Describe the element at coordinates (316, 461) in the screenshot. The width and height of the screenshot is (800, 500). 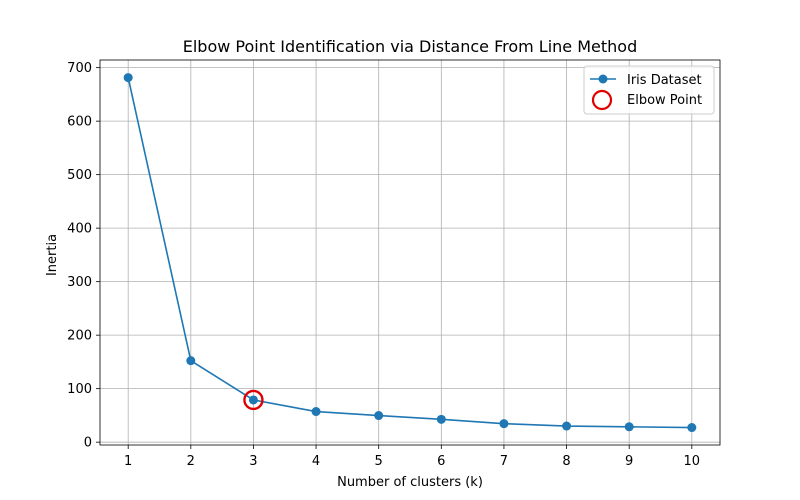
I see `x-tick-label: 4` at that location.